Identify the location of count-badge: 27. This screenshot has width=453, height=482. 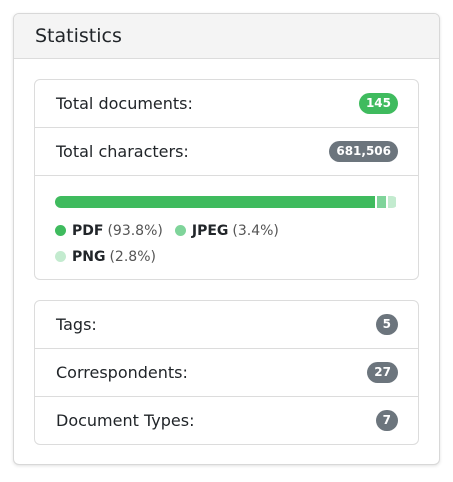
(382, 372).